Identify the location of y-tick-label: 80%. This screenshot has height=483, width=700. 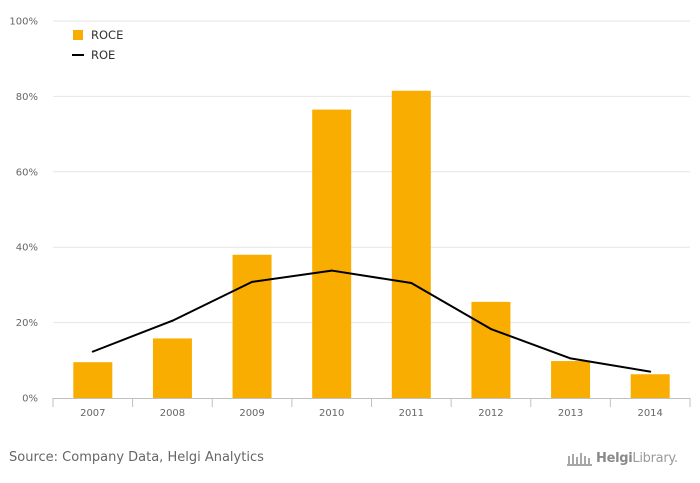
(27, 97).